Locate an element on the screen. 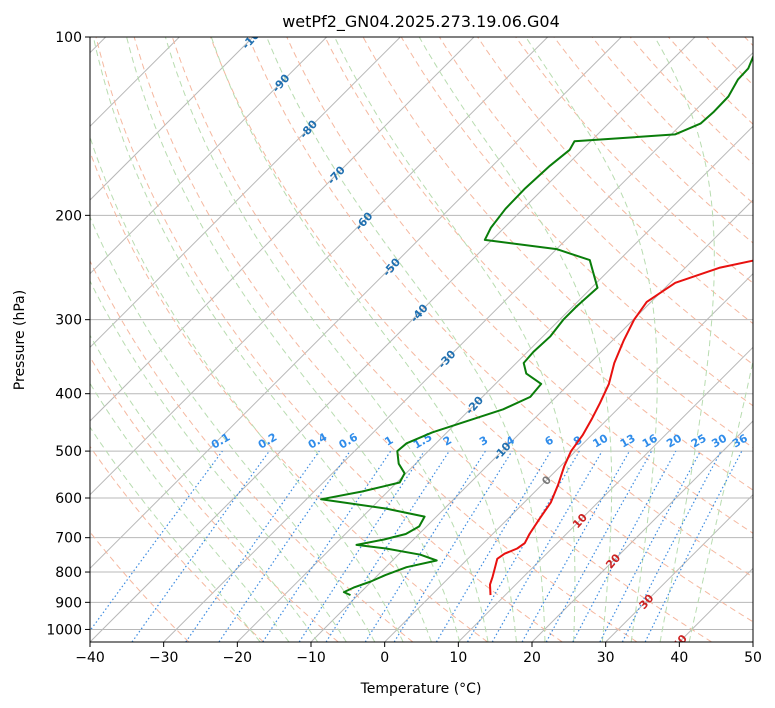 This screenshot has height=708, width=775. mixing-ratio-label: 25 is located at coordinates (699, 441).